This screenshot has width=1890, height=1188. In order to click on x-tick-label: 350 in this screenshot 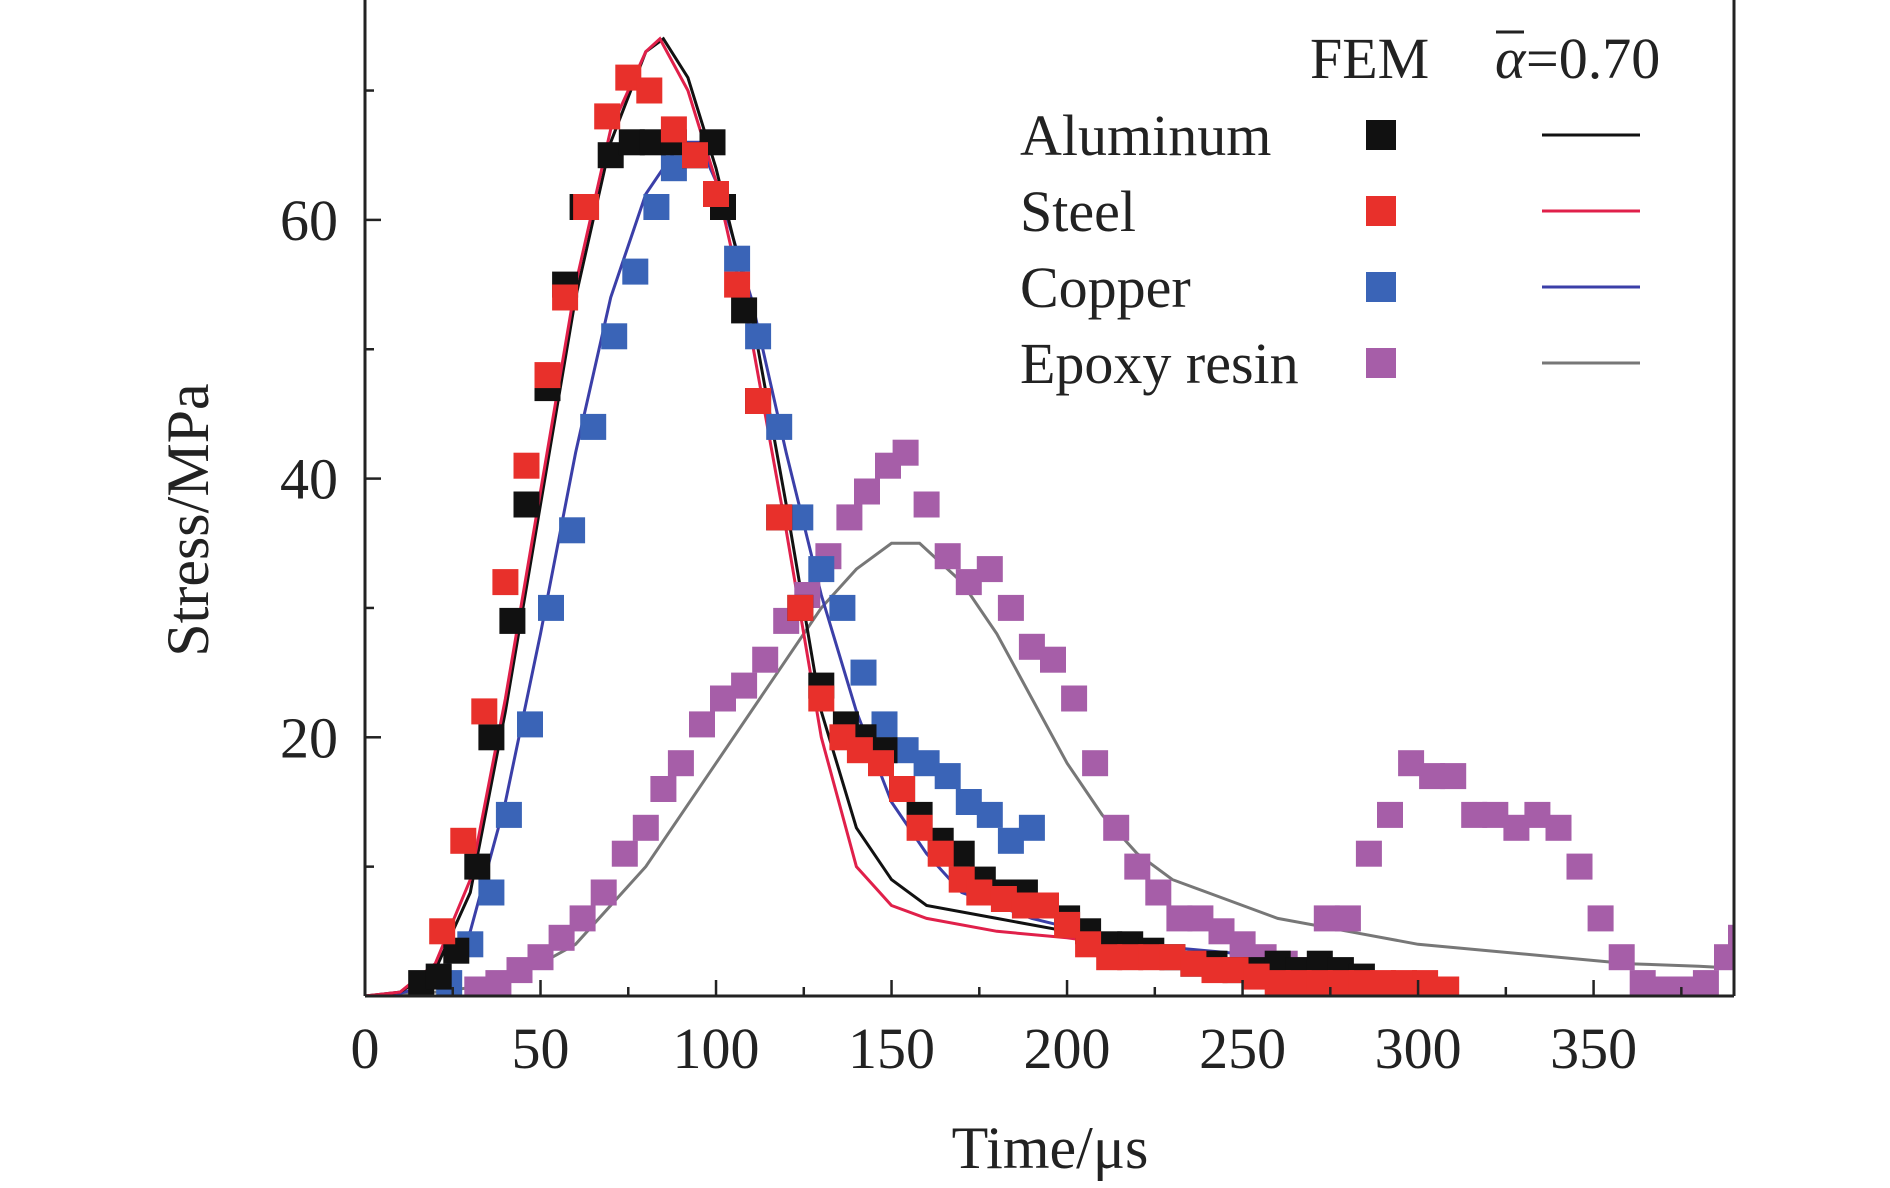, I will do `click(1593, 1048)`.